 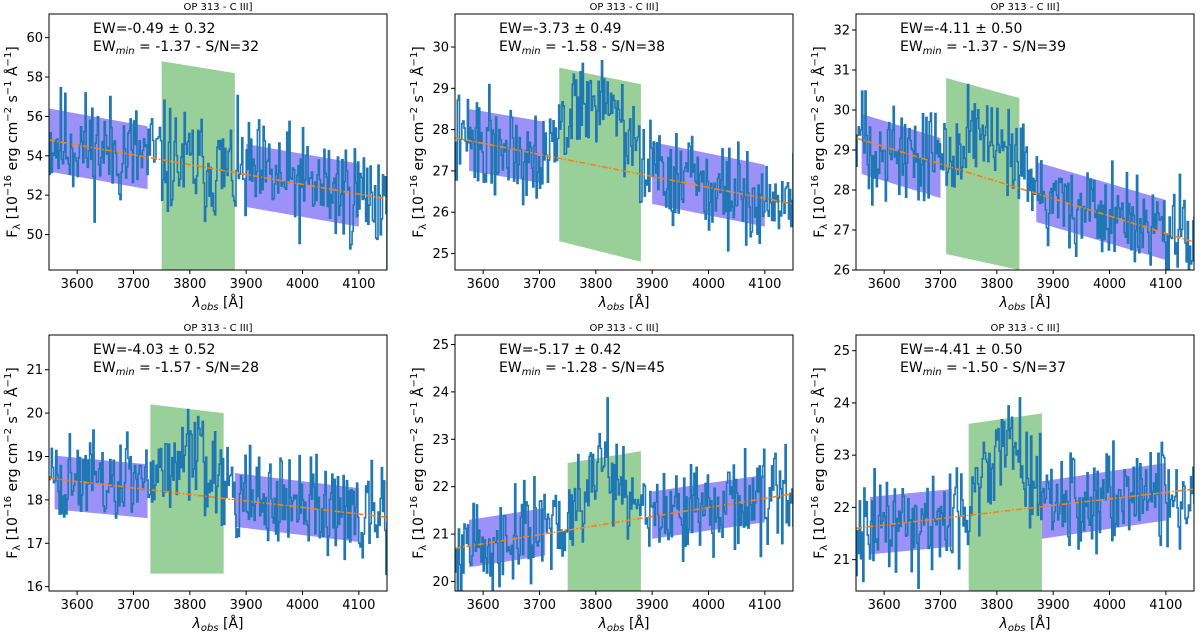 I want to click on text-part: EW=, so click(x=917, y=350).